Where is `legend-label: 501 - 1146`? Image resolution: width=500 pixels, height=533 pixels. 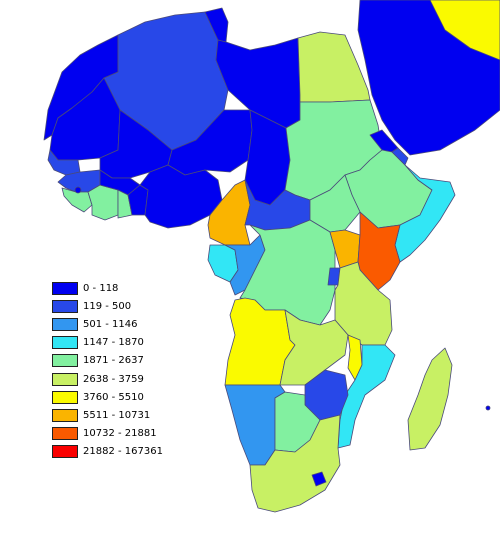 legend-label: 501 - 1146 is located at coordinates (110, 324).